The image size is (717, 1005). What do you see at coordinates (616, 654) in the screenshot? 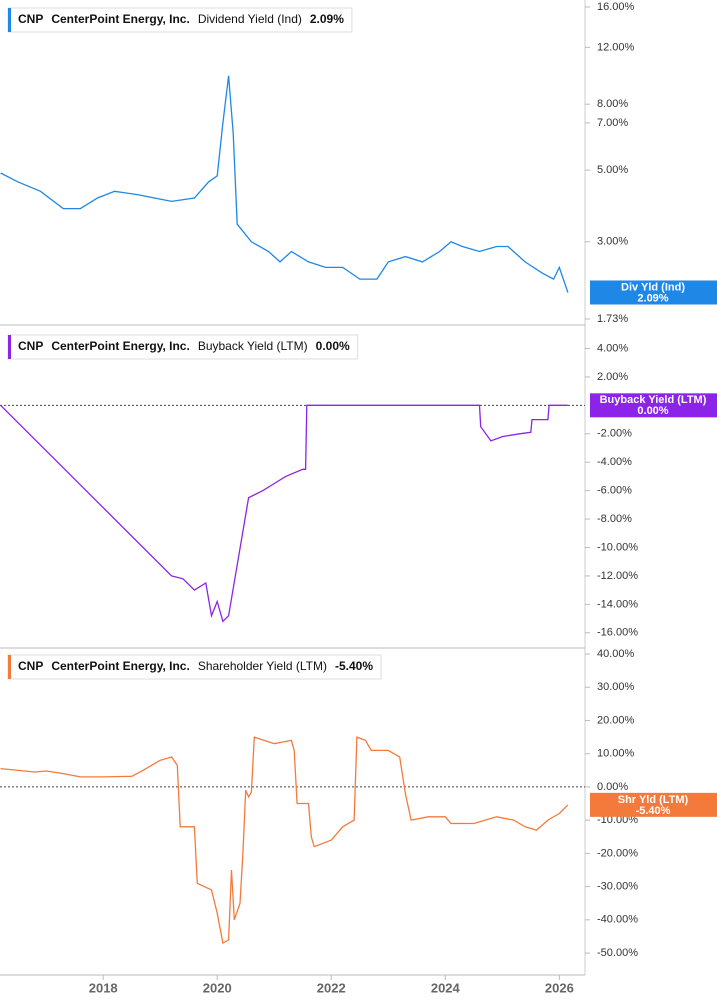
I see `y-tick-label: 40.00%` at bounding box center [616, 654].